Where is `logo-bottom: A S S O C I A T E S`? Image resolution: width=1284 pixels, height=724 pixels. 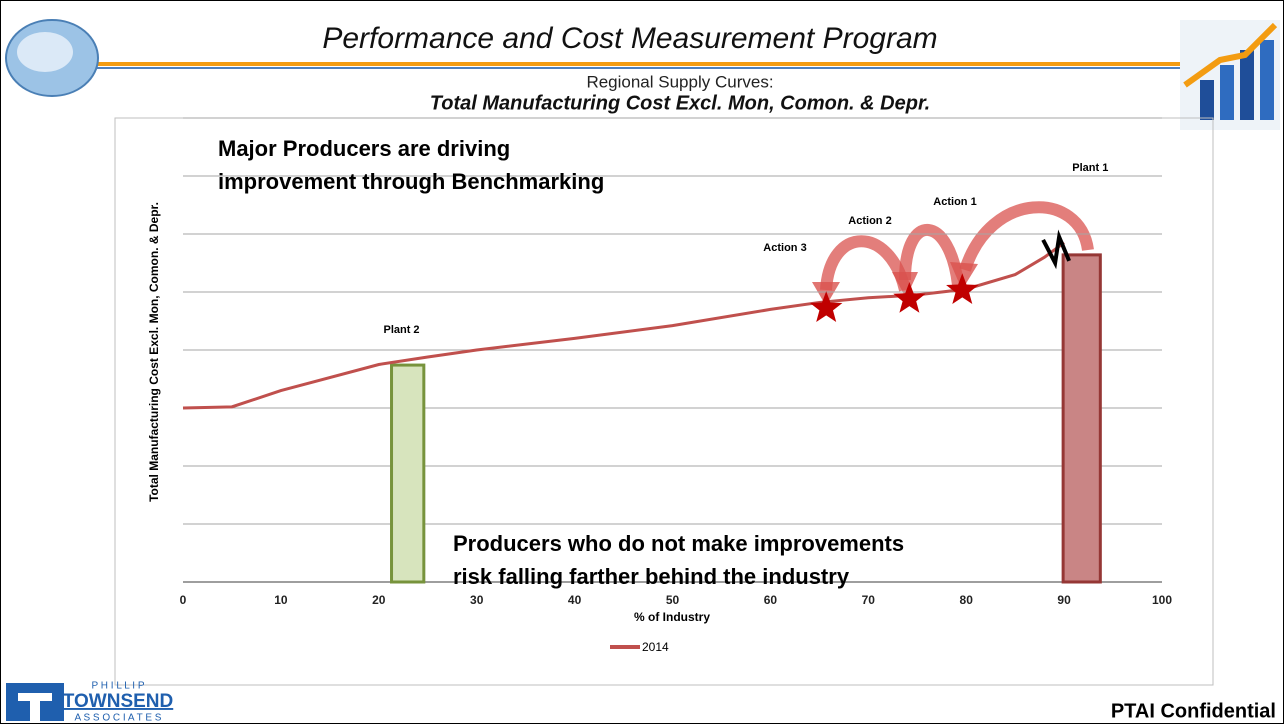 logo-bottom: A S S O C I A T E S is located at coordinates (118, 718).